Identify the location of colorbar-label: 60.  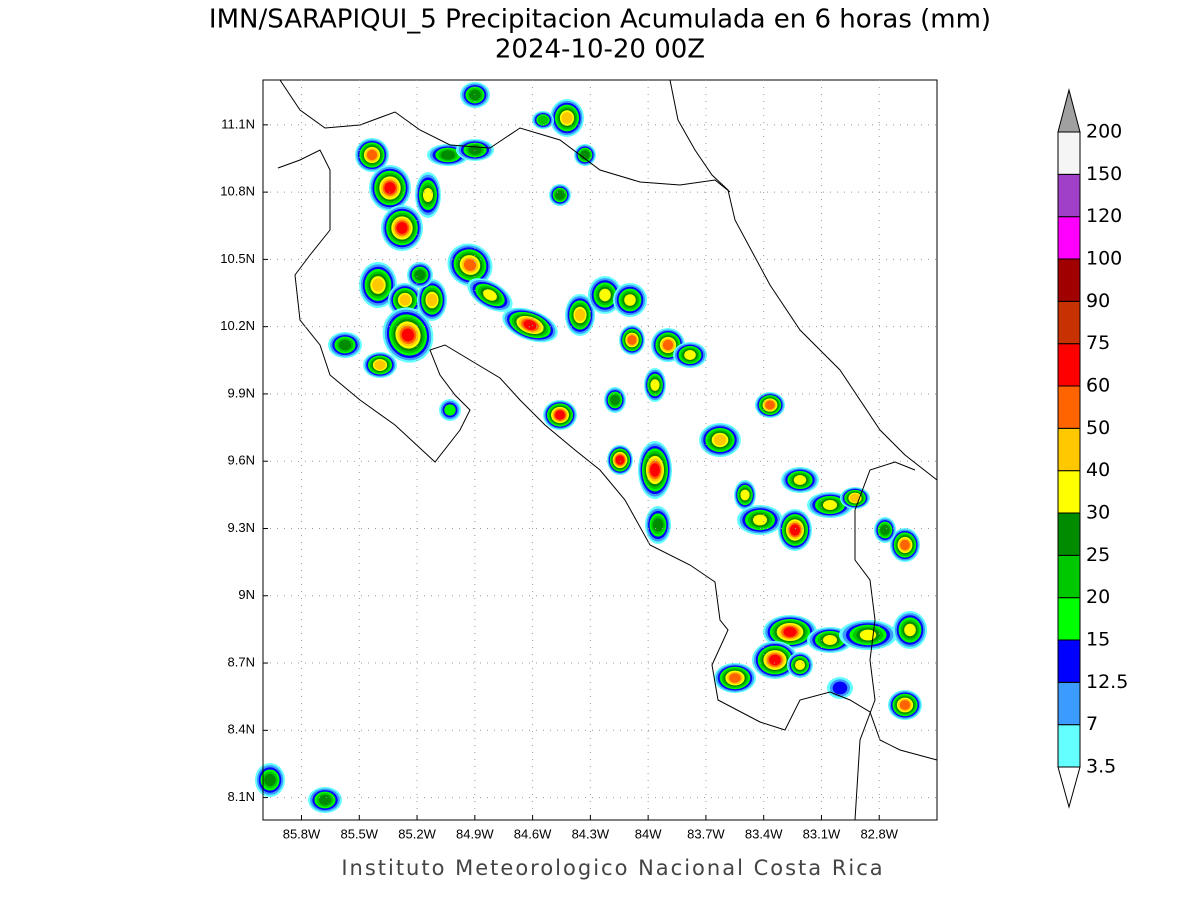
(1098, 386).